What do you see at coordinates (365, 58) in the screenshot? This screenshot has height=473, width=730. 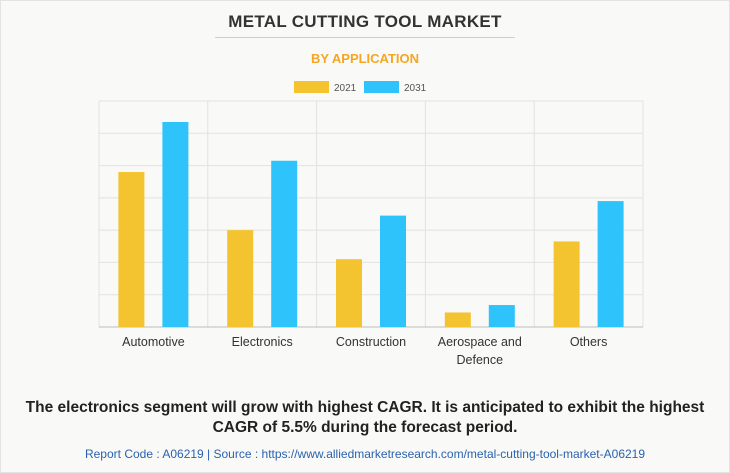 I see `chart-subtitle: BY APPLICATION` at bounding box center [365, 58].